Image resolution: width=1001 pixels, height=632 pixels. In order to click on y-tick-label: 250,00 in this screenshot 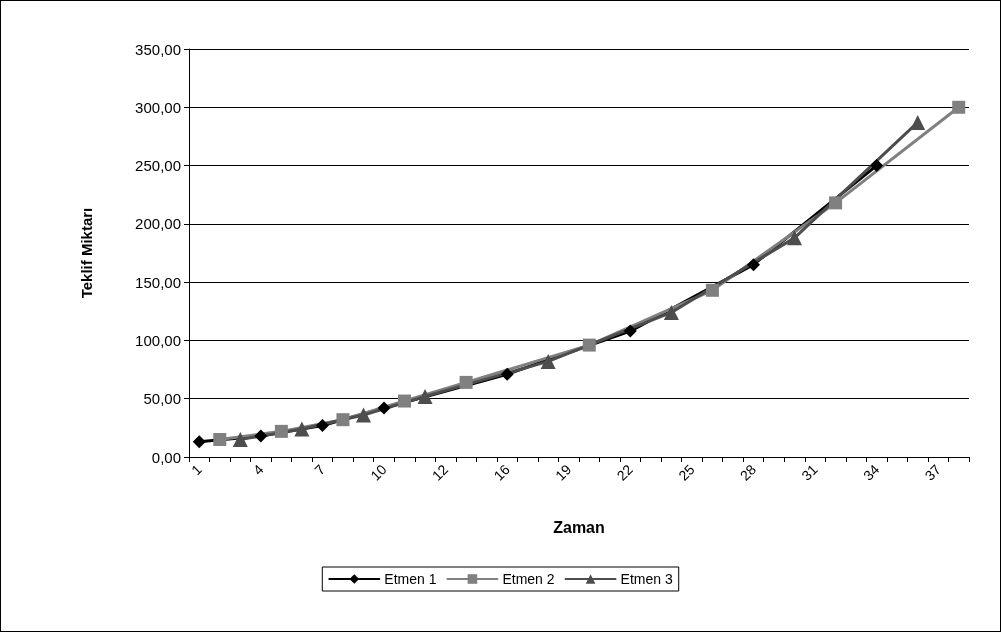, I will do `click(158, 166)`.